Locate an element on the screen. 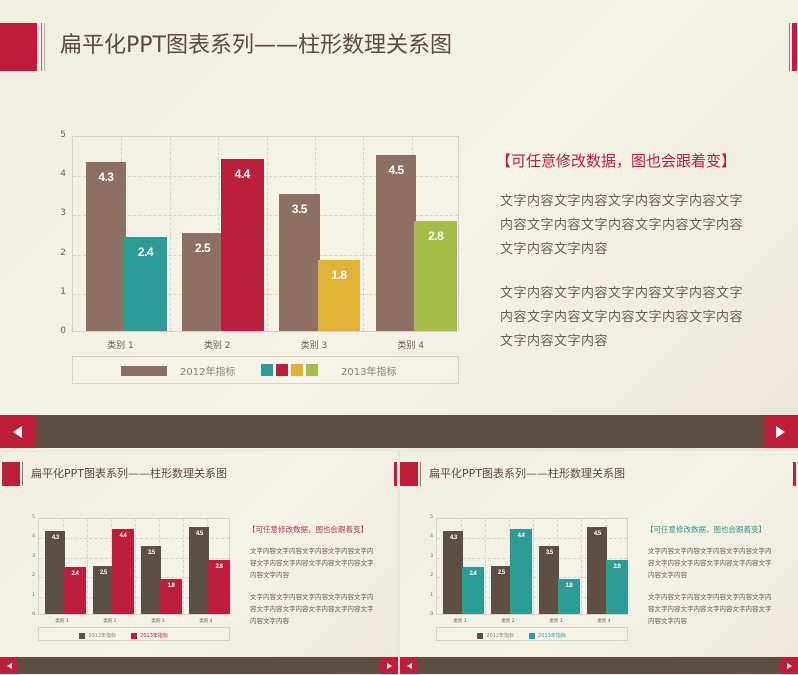  x-tick-label: 类别 1 is located at coordinates (460, 621).